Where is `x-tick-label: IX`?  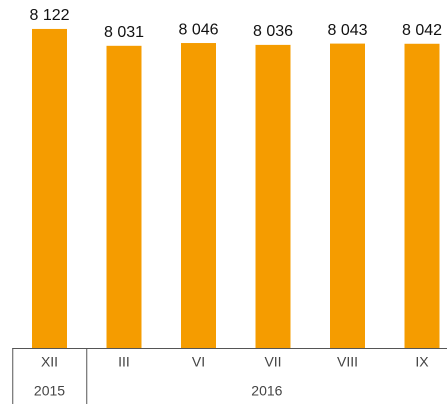 x-tick-label: IX is located at coordinates (422, 362).